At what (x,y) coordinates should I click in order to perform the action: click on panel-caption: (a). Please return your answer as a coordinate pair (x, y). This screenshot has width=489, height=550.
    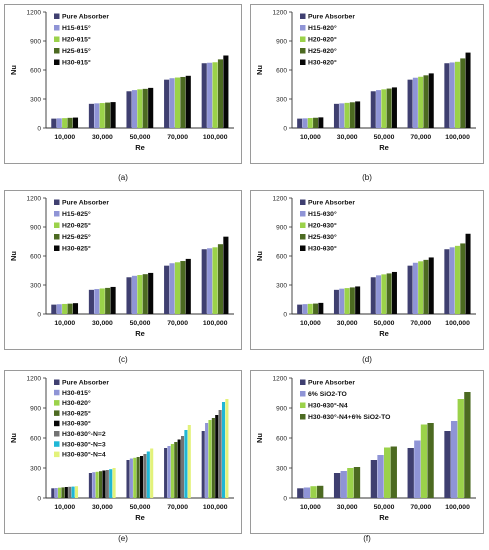
    Looking at the image, I should click on (123, 177).